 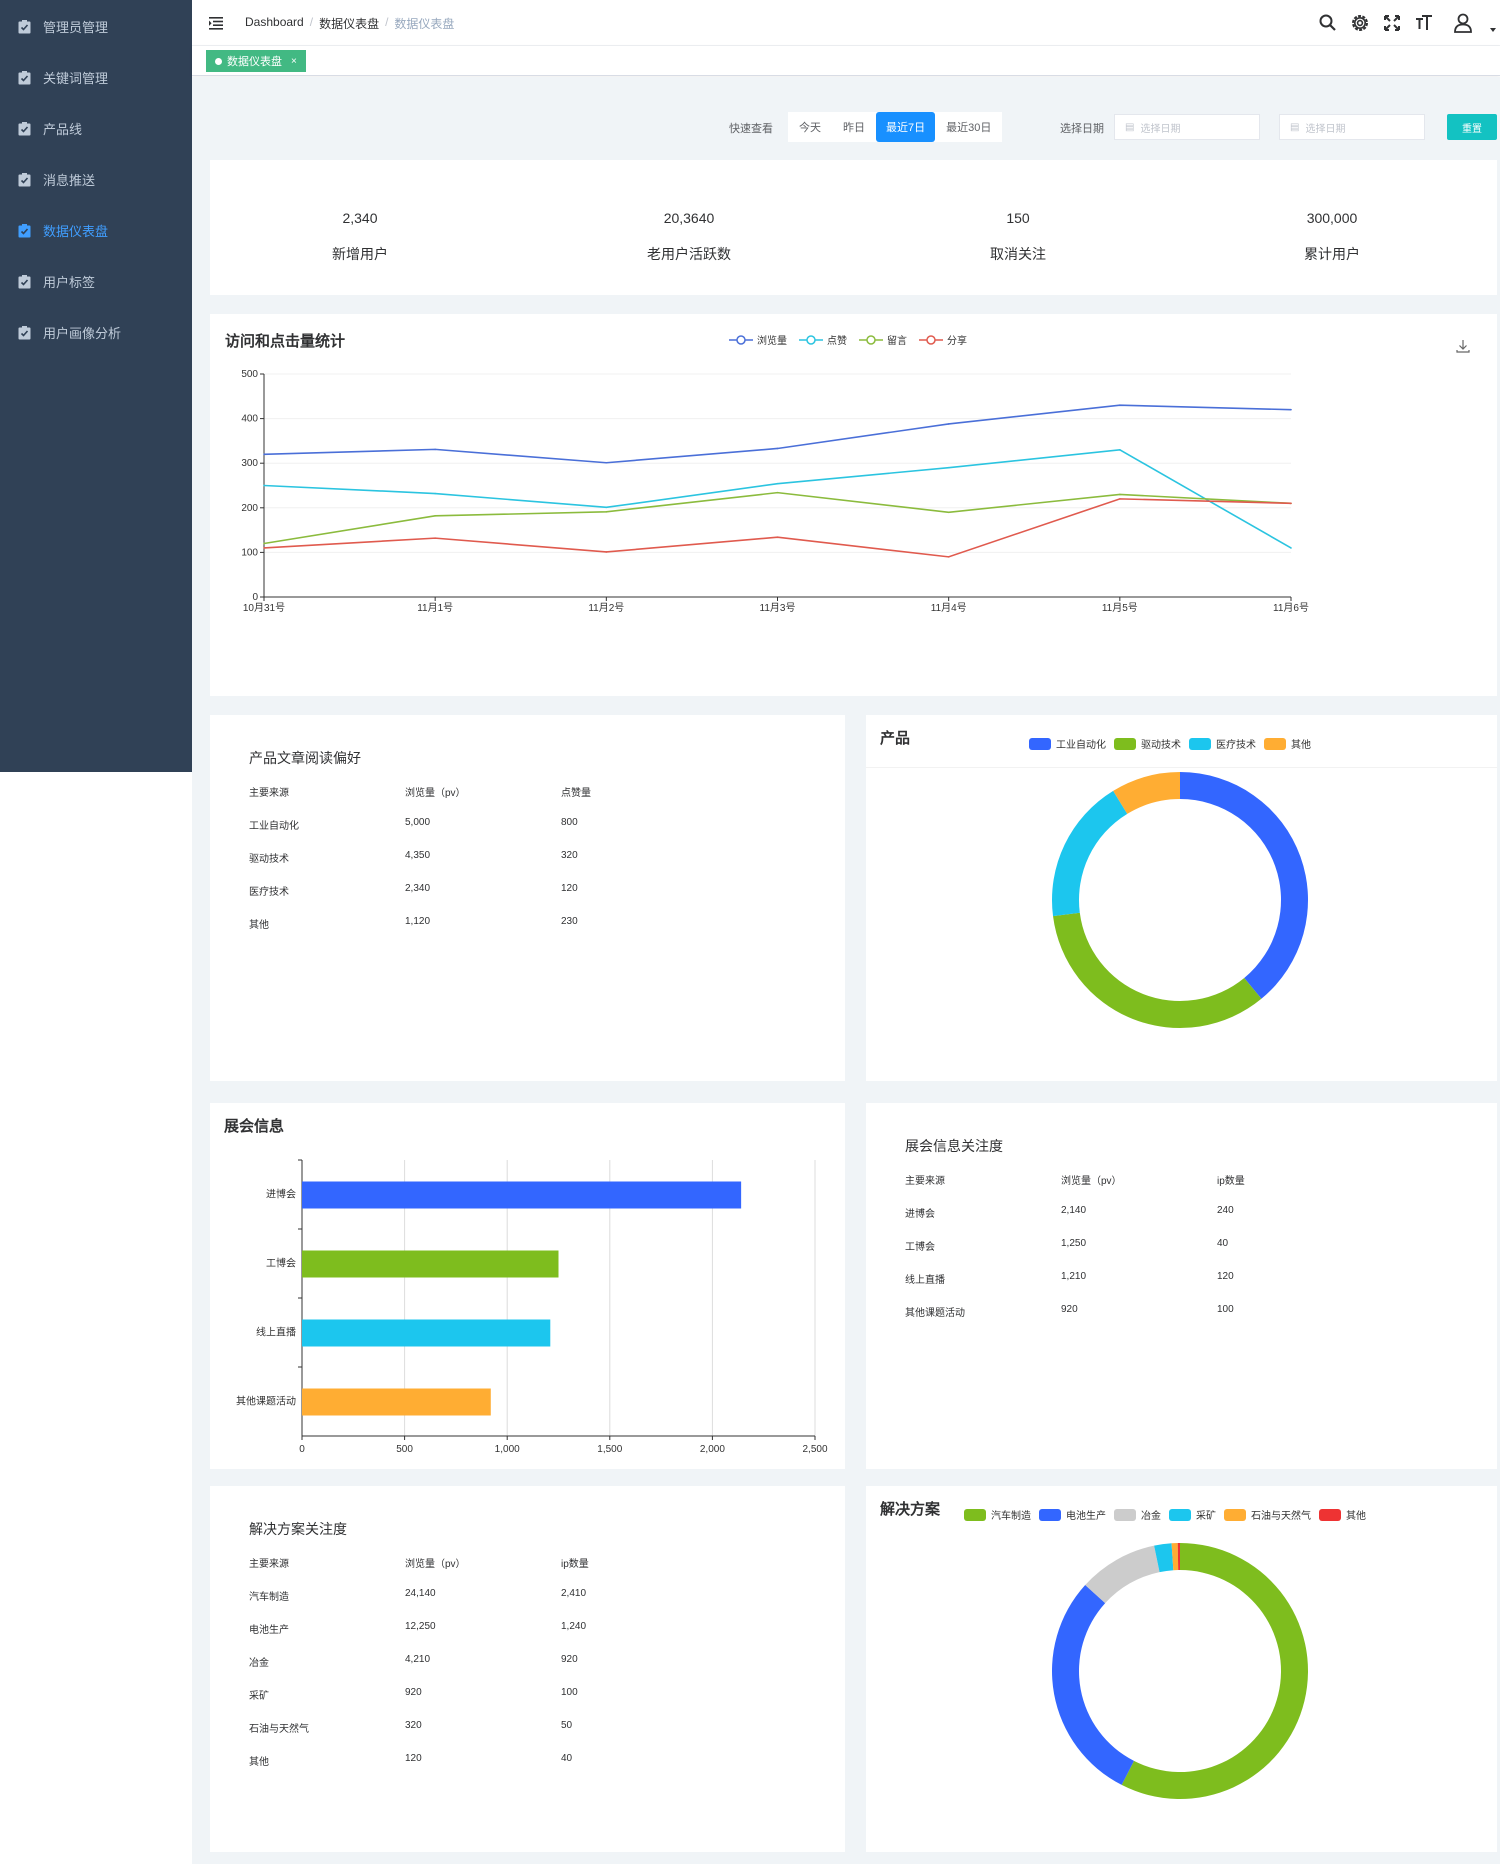 I want to click on breadcrumb: Dashboard / 数据仪表盘 / 数据仪表盘, so click(x=349, y=23).